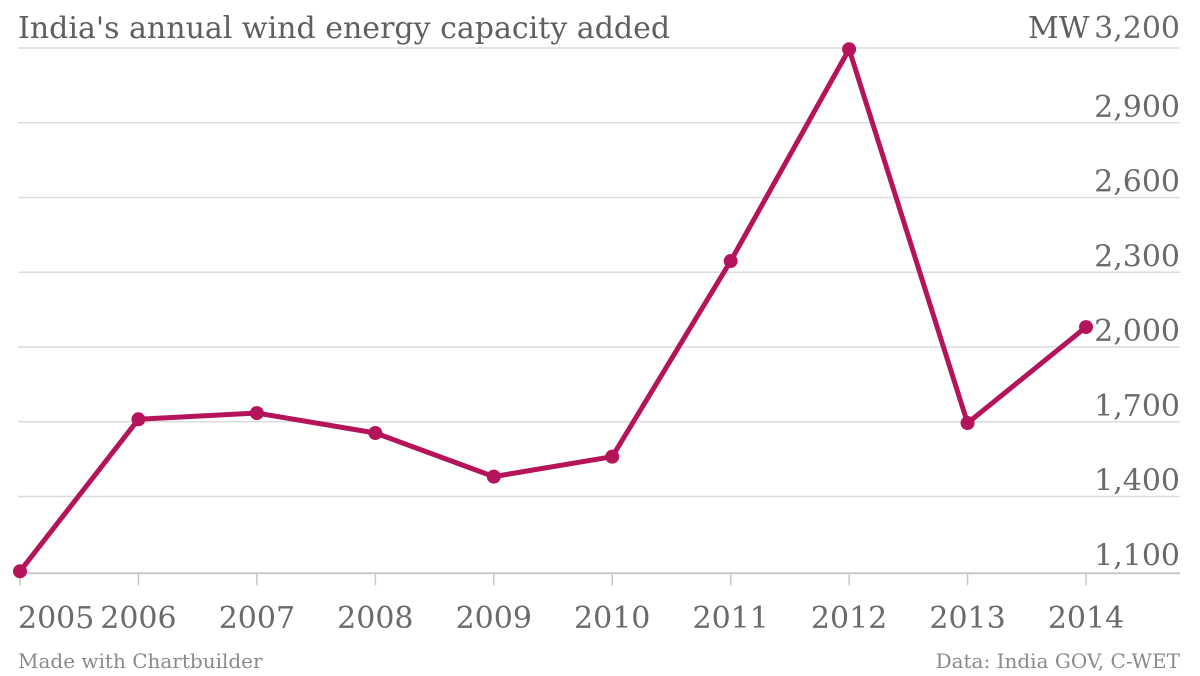 The image size is (1200, 676). I want to click on x-tick-label: 2011, so click(730, 618).